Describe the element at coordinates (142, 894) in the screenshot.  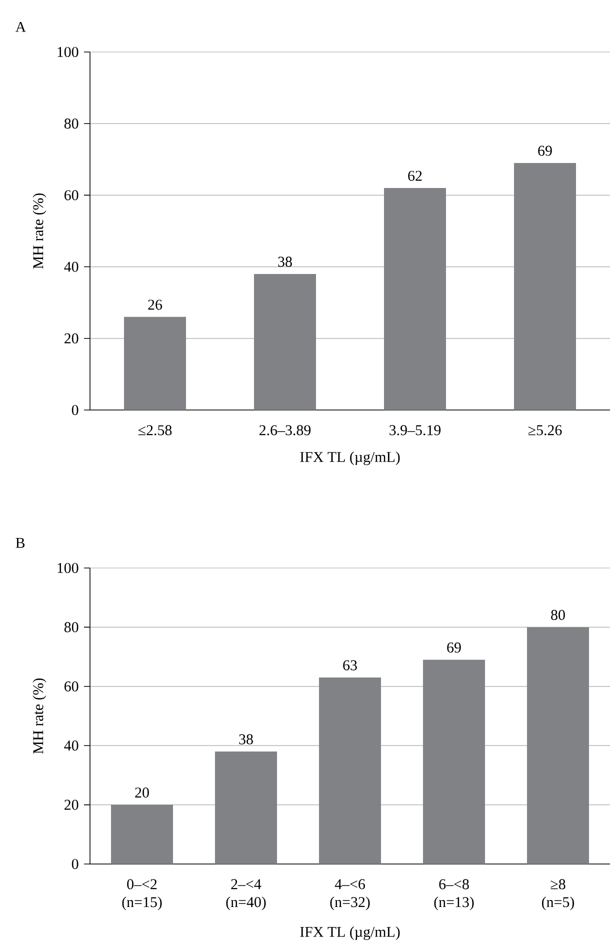
I see `x-tick-label: 0–<2 (n=15)` at that location.